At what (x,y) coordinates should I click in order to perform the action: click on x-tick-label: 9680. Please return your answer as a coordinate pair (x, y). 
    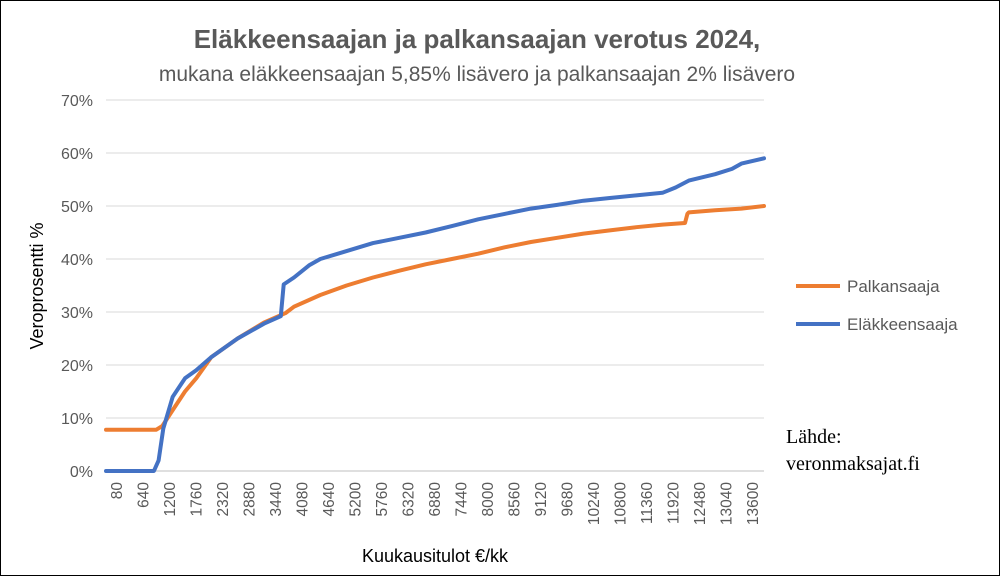
    Looking at the image, I should click on (568, 499).